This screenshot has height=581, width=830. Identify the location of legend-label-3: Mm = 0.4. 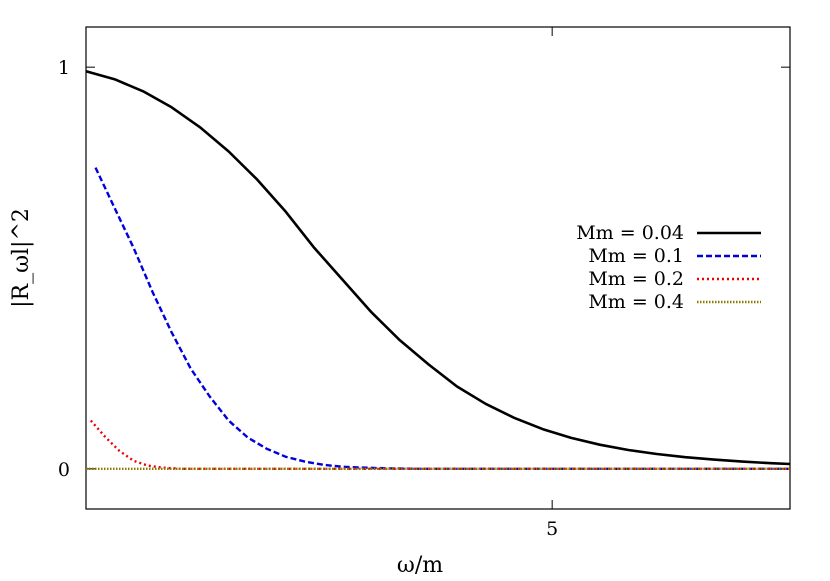
(636, 302).